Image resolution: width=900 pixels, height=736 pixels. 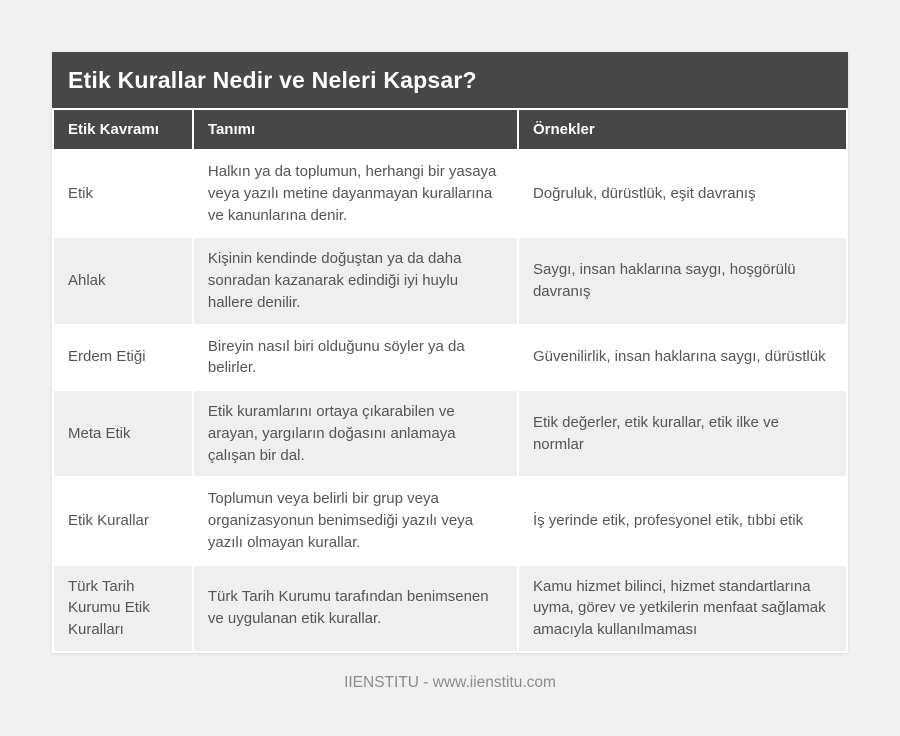 What do you see at coordinates (123, 194) in the screenshot?
I see `cell-concept: Etik` at bounding box center [123, 194].